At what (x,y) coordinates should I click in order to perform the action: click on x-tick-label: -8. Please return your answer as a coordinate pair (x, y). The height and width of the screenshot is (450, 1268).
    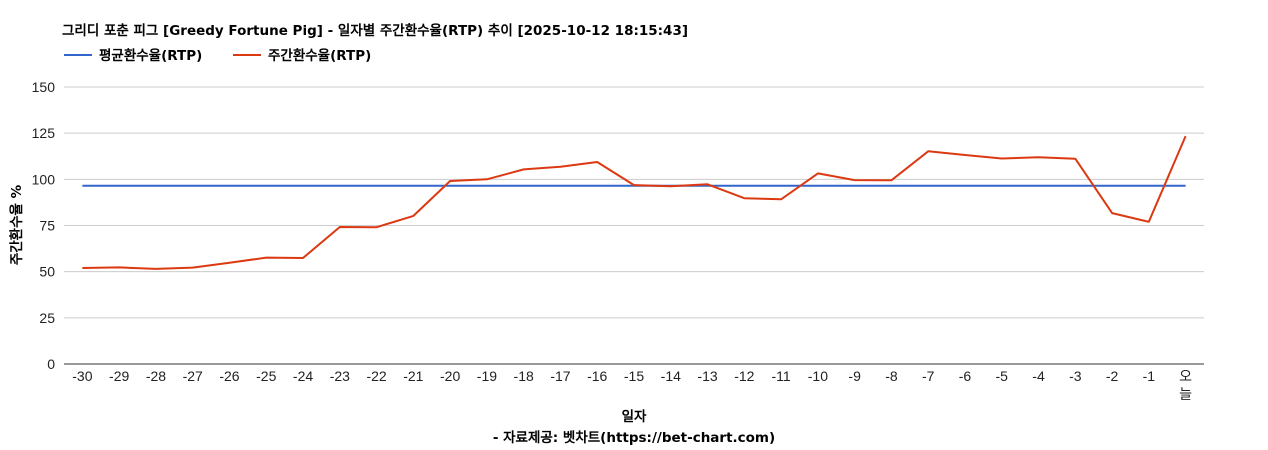
    Looking at the image, I should click on (891, 376).